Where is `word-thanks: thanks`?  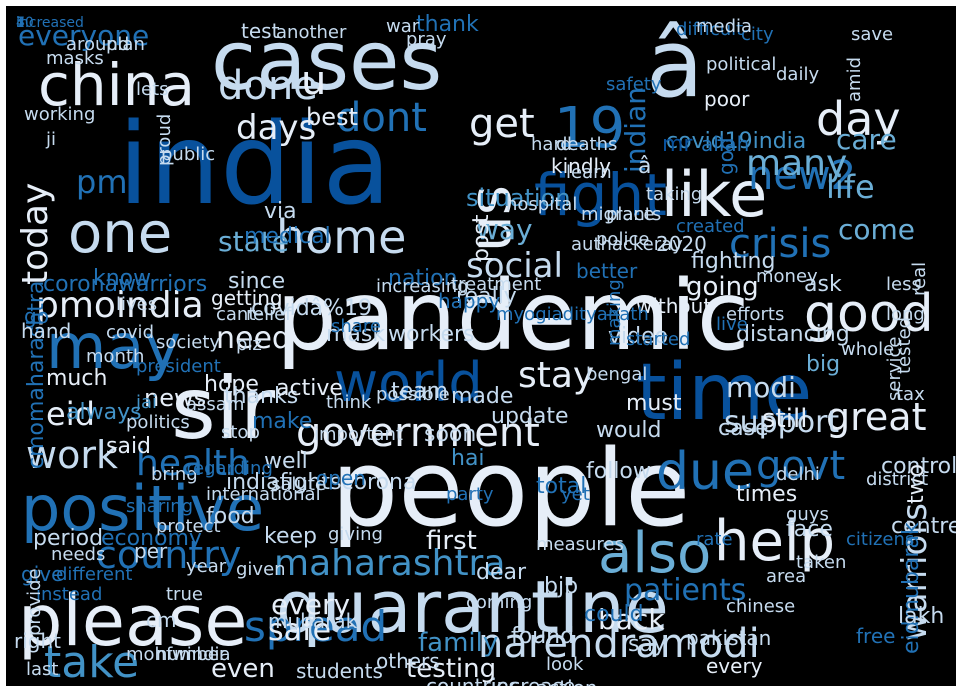
word-thanks: thanks is located at coordinates (261, 396).